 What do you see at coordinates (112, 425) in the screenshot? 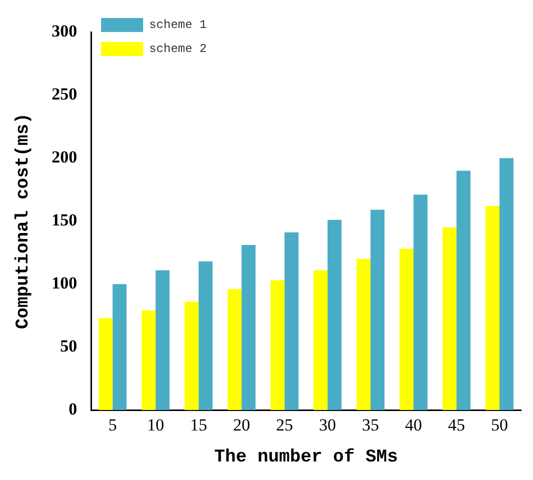
I see `x-tick-label: 5` at bounding box center [112, 425].